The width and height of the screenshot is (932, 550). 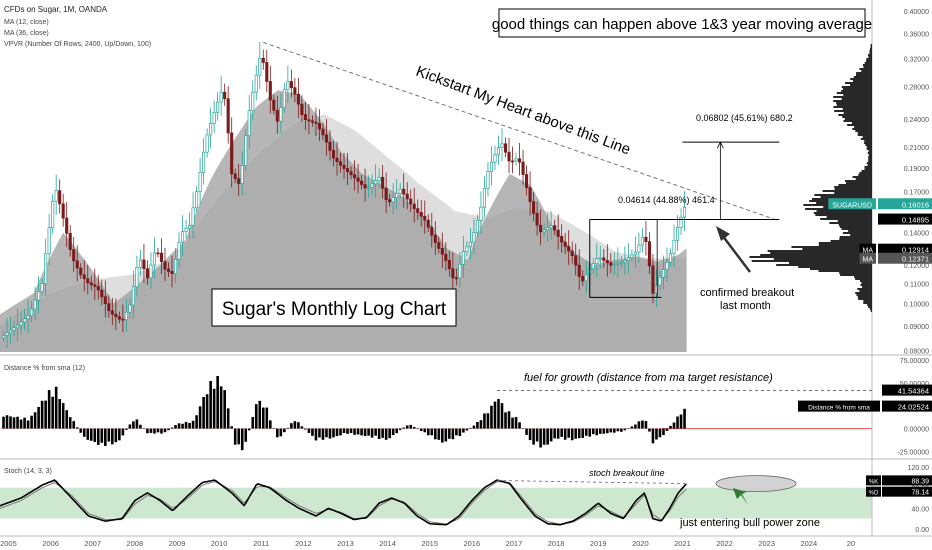 I want to click on price-label-tag: MA, so click(x=868, y=260).